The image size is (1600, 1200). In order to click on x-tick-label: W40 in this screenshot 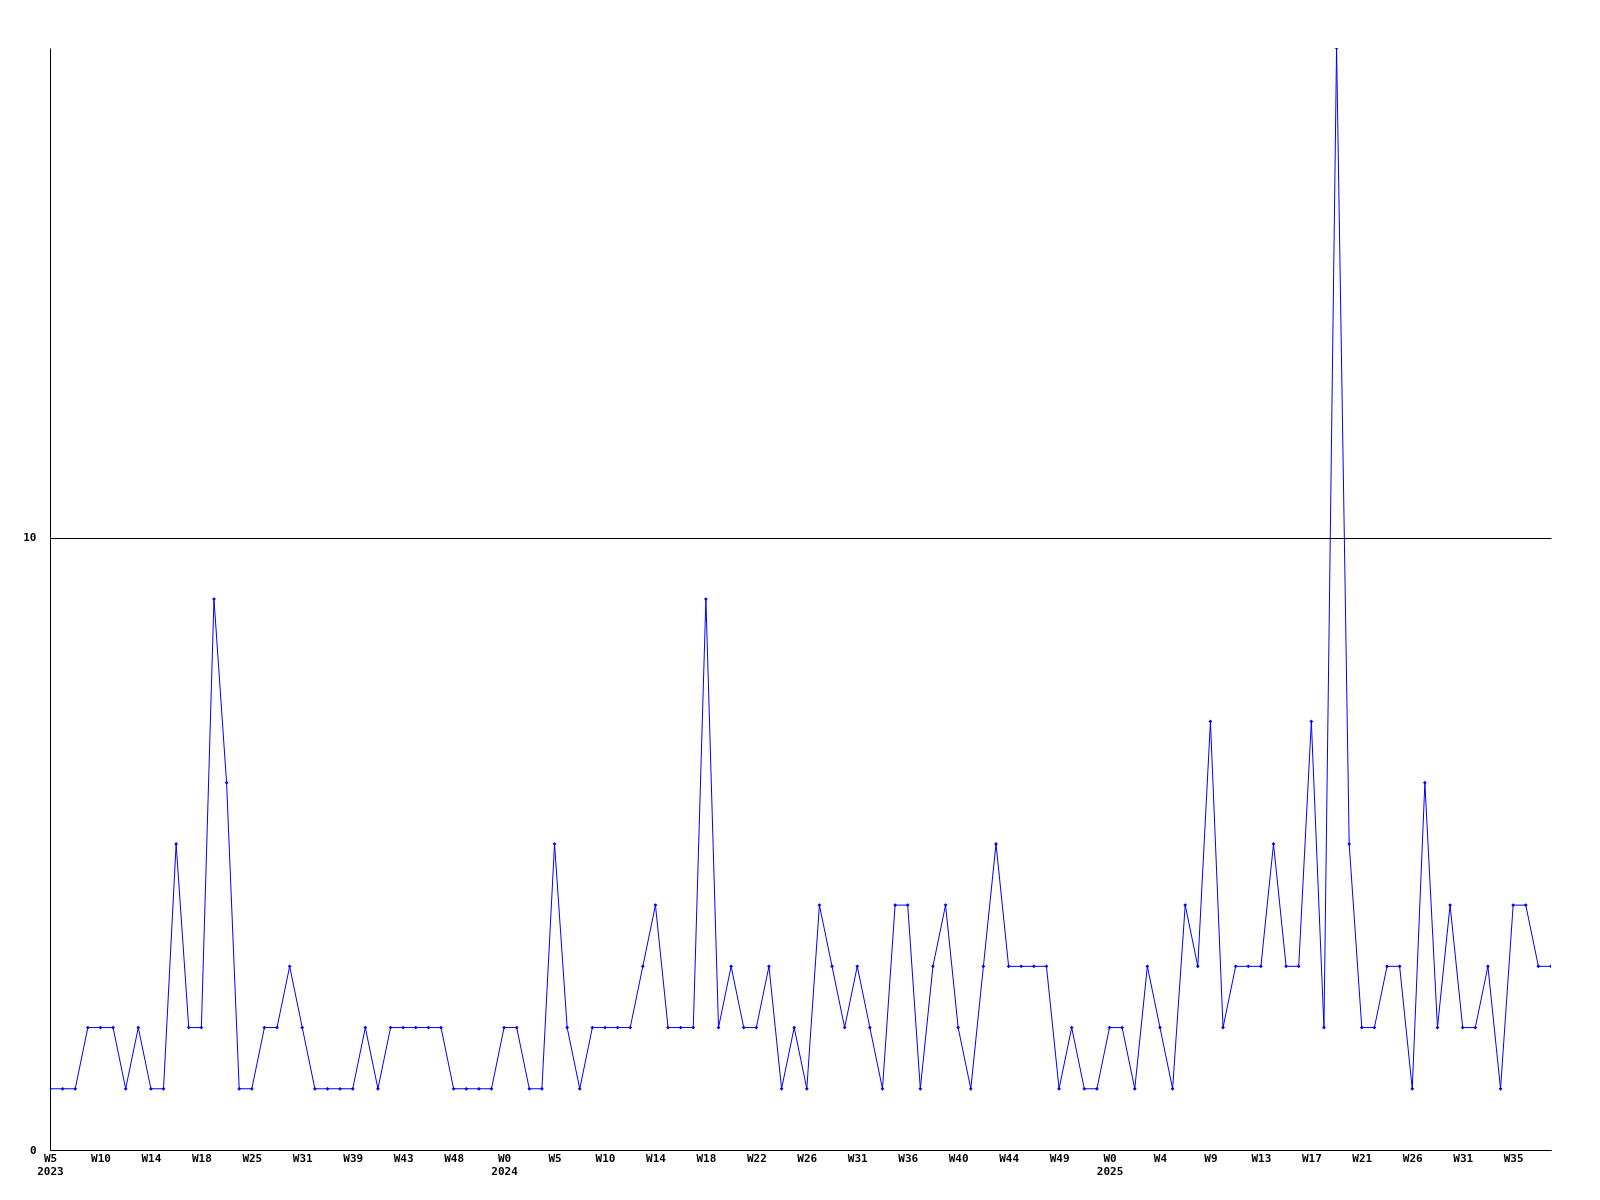, I will do `click(958, 1158)`.